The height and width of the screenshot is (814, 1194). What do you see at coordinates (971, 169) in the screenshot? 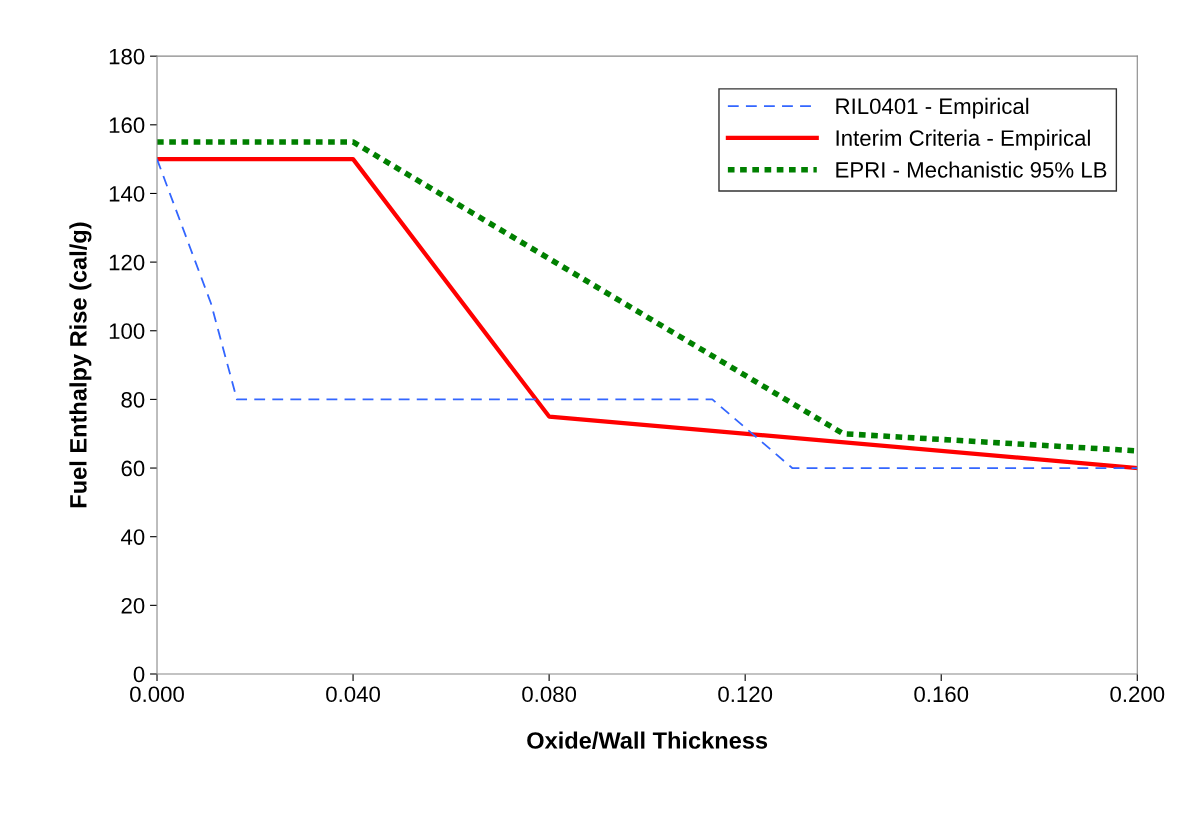
I see `legend-label: EPRI - Mechanistic 95% LB` at bounding box center [971, 169].